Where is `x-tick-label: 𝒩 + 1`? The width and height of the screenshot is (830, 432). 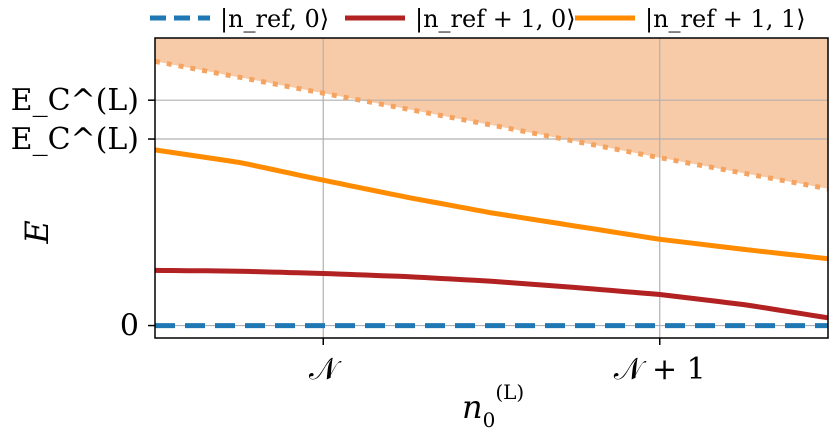
x-tick-label: 𝒩 + 1 is located at coordinates (660, 369).